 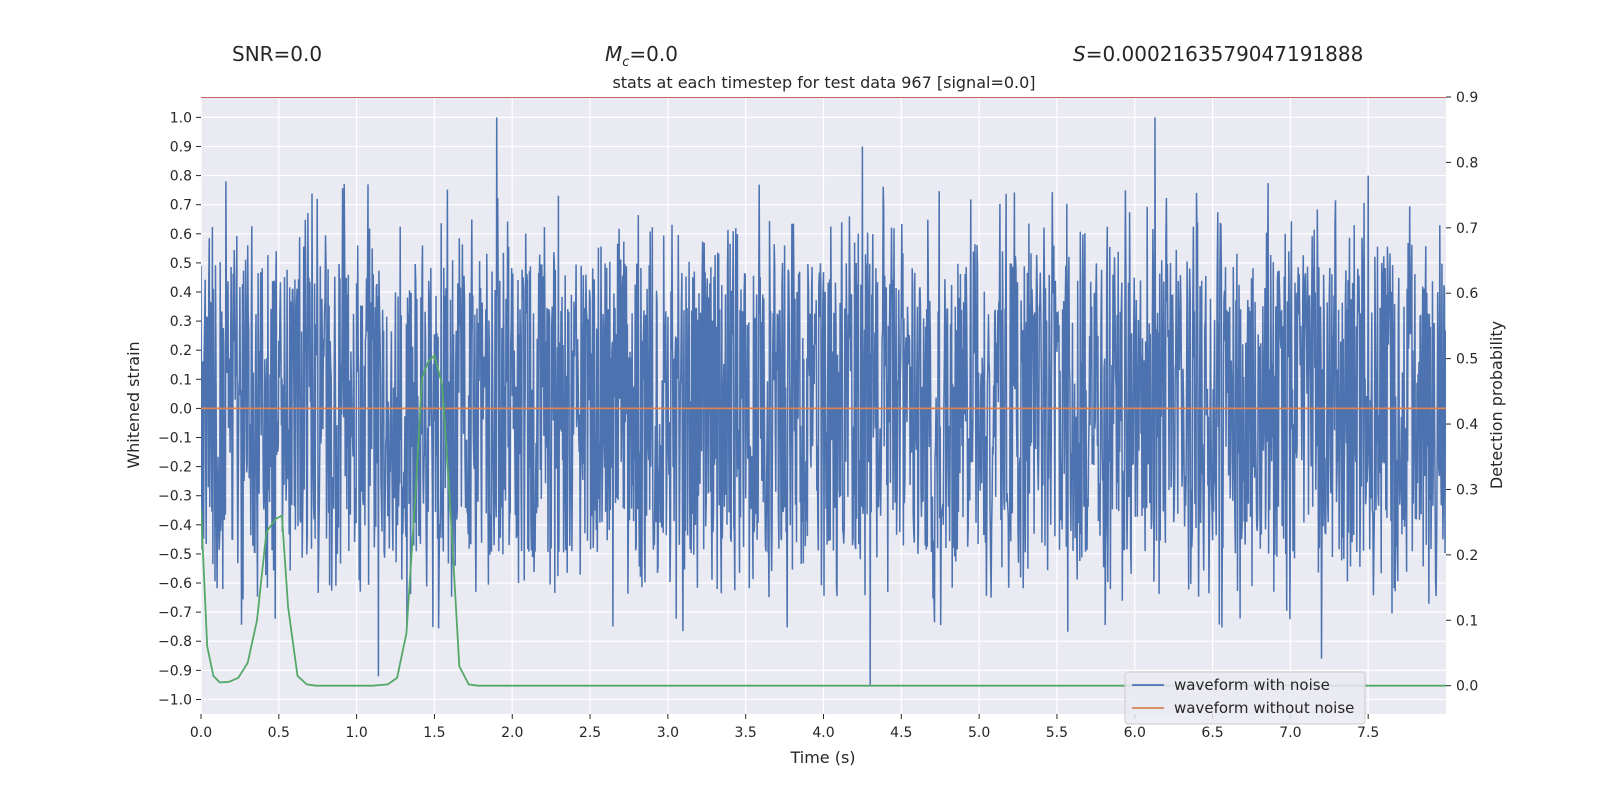 I want to click on y-left-tick-label: 0.0, so click(x=181, y=409).